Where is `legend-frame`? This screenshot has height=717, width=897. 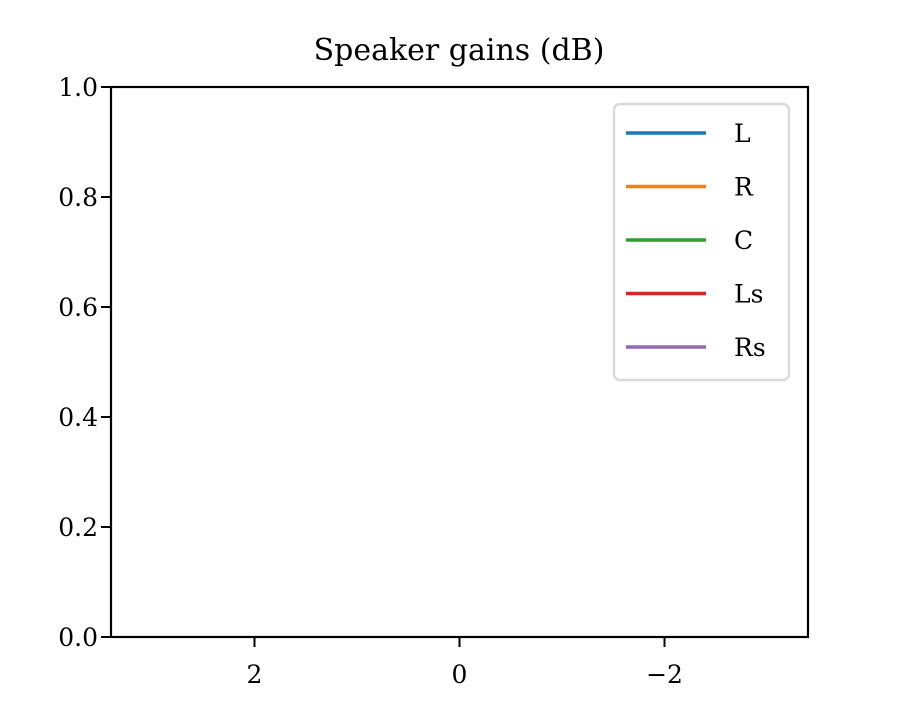
legend-frame is located at coordinates (701, 242).